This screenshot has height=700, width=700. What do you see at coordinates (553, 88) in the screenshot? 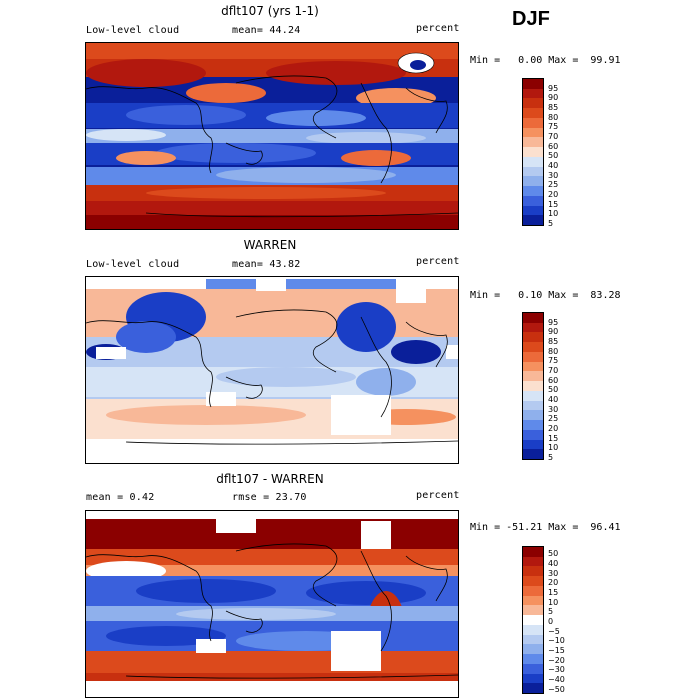
I see `panel1-cbar-tick: 95` at bounding box center [553, 88].